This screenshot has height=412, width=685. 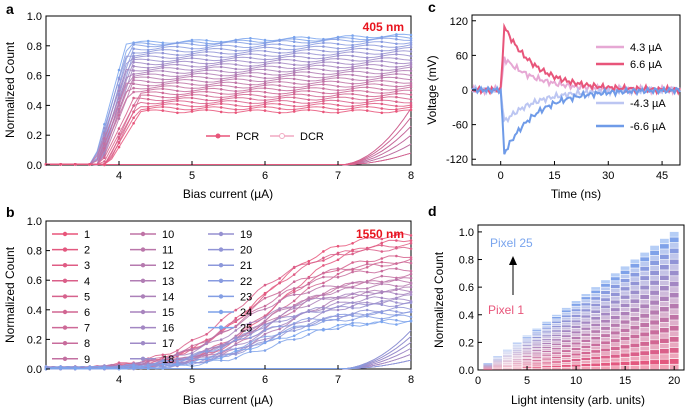 What do you see at coordinates (168, 235) in the screenshot?
I see `legend-label-10: 10` at bounding box center [168, 235].